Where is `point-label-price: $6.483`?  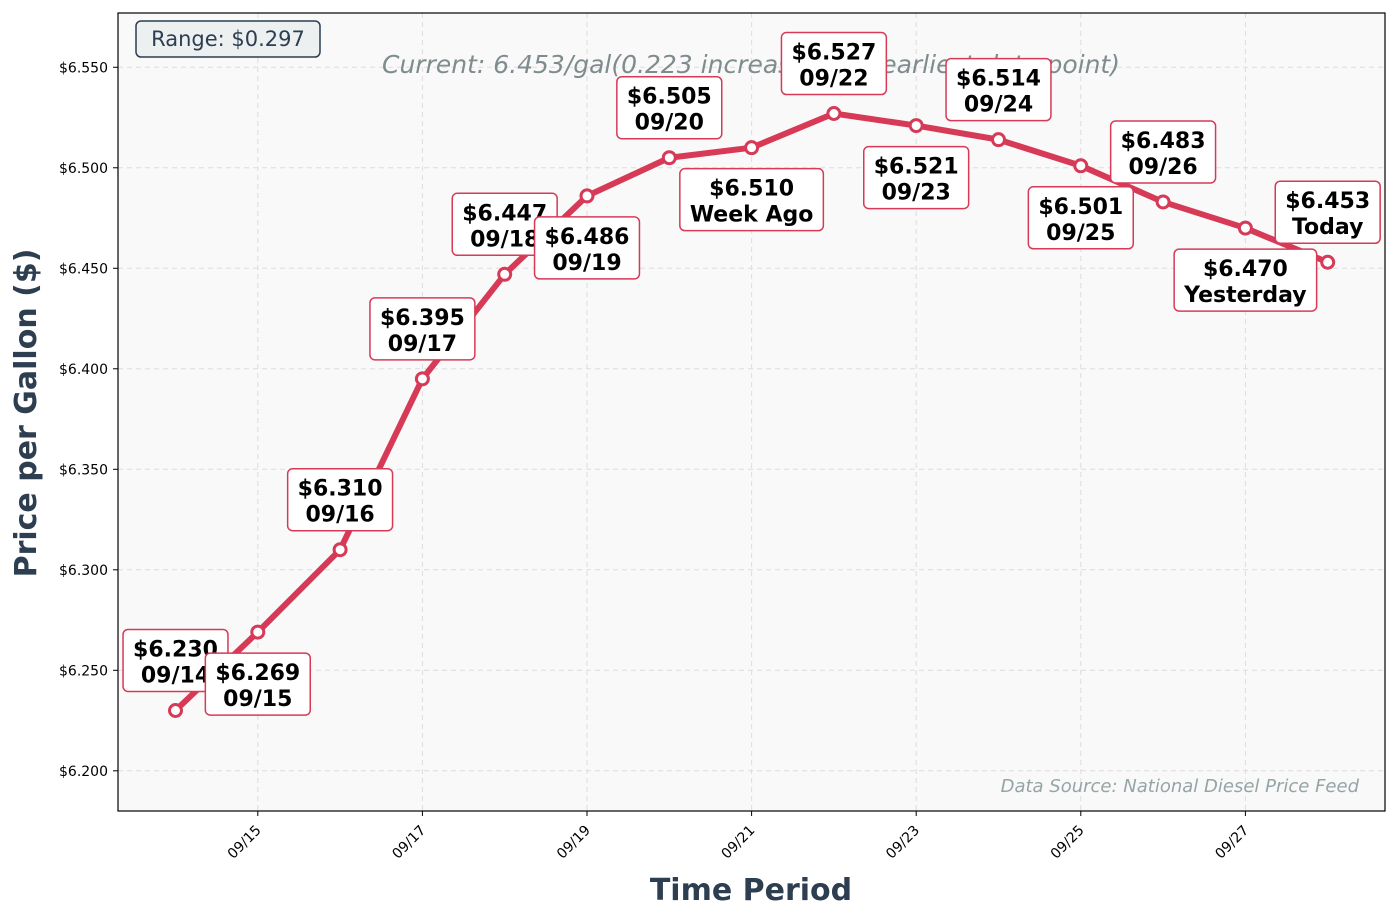 point-label-price: $6.483 is located at coordinates (1163, 141).